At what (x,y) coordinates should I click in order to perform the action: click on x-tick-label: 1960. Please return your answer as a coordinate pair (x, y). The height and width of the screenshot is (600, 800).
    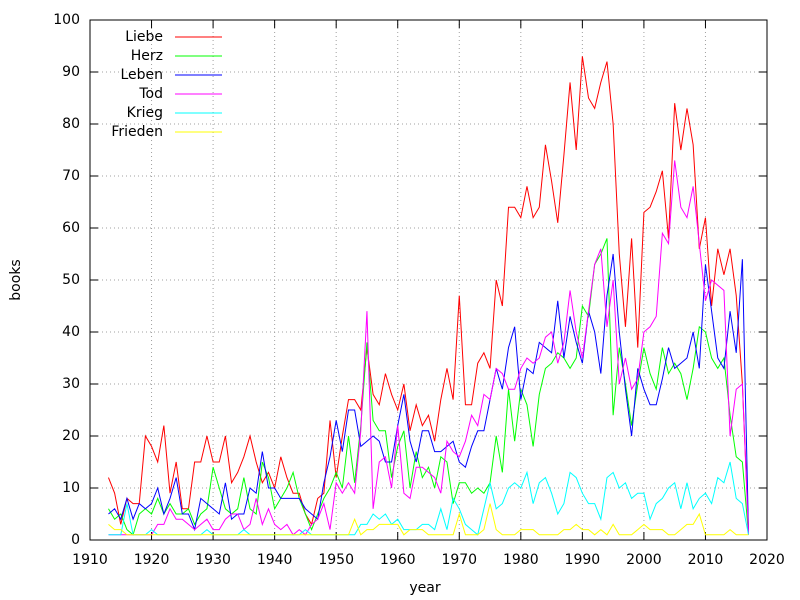
    Looking at the image, I should click on (398, 560).